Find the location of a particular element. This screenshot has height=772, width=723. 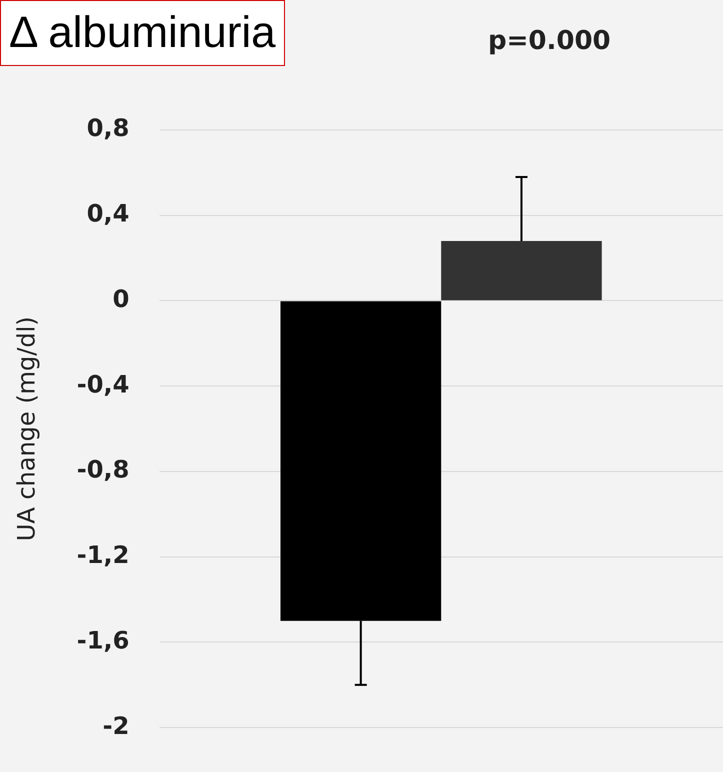

y-tick-label: 0,4 is located at coordinates (108, 214).